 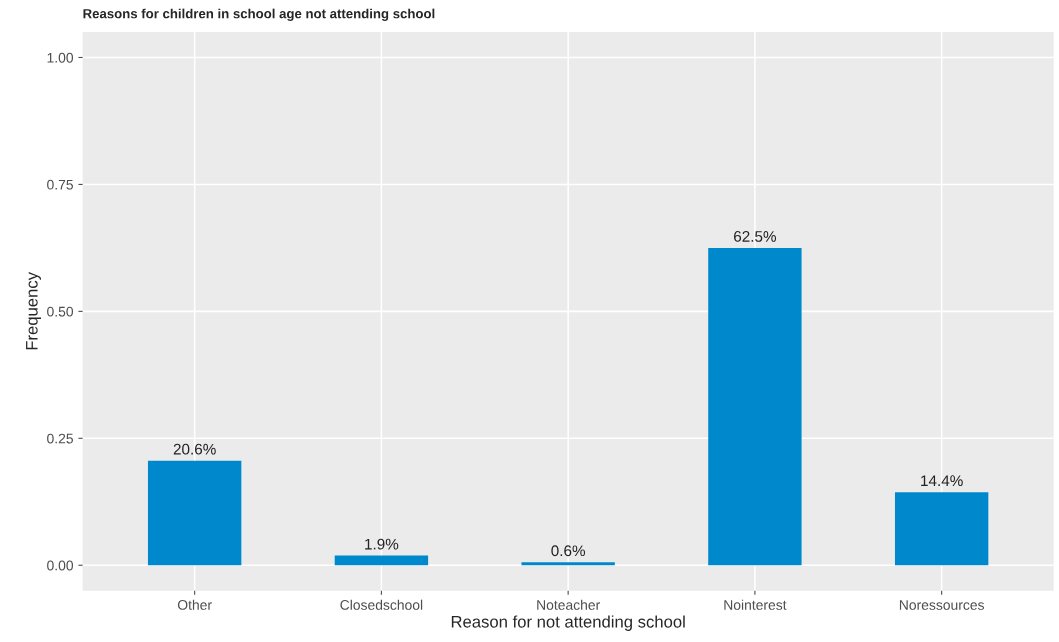 I want to click on x-tick-label: Closedschool, so click(x=381, y=604).